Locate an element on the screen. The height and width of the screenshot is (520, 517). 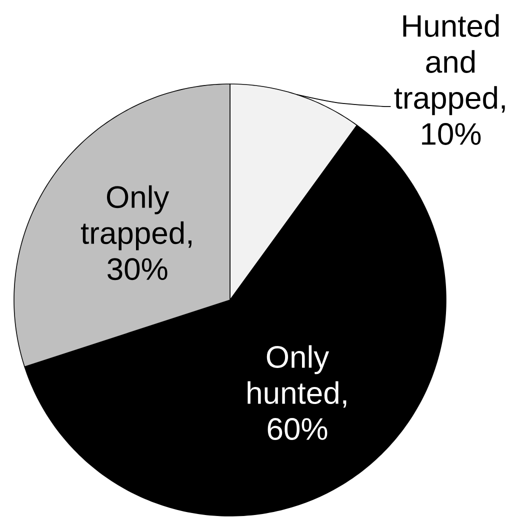
data-label: Only hunted, 60% is located at coordinates (297, 392).